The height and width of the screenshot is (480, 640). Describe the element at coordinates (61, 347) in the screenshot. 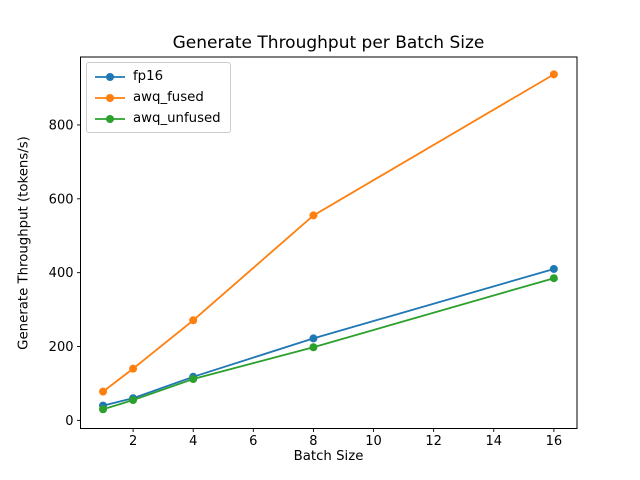

I see `svg-text: 200` at that location.